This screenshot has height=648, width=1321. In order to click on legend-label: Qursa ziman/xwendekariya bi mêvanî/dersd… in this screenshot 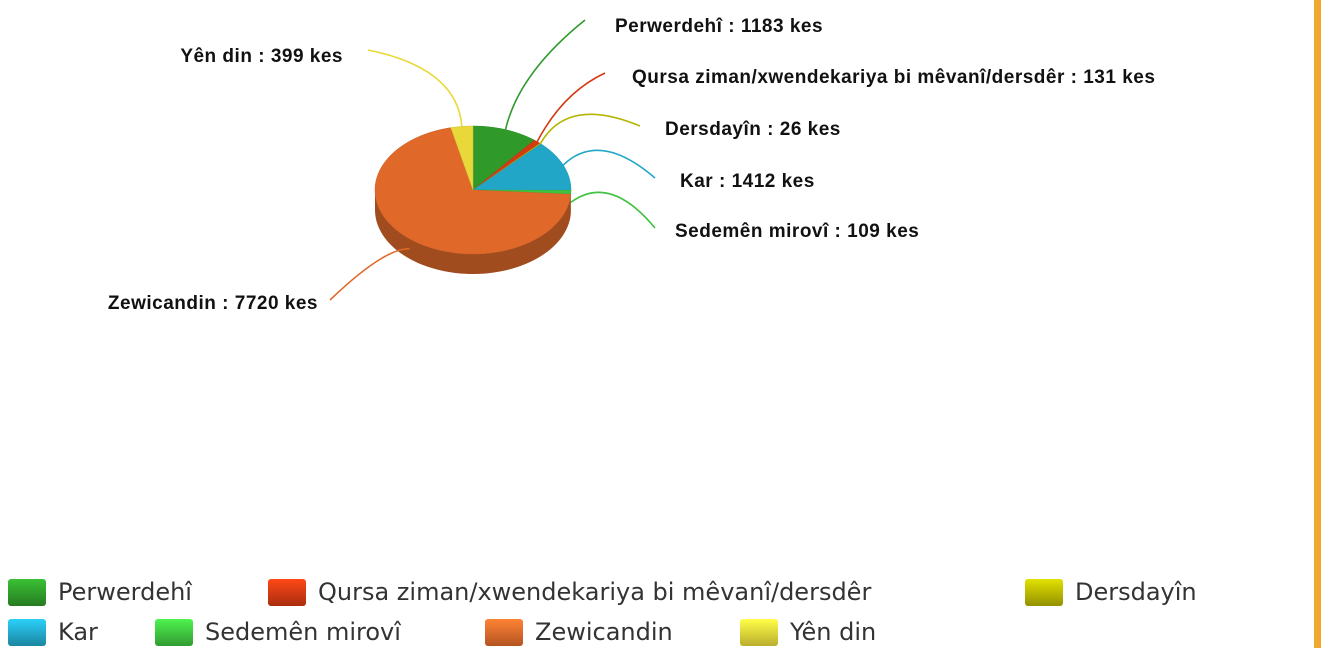, I will do `click(594, 592)`.